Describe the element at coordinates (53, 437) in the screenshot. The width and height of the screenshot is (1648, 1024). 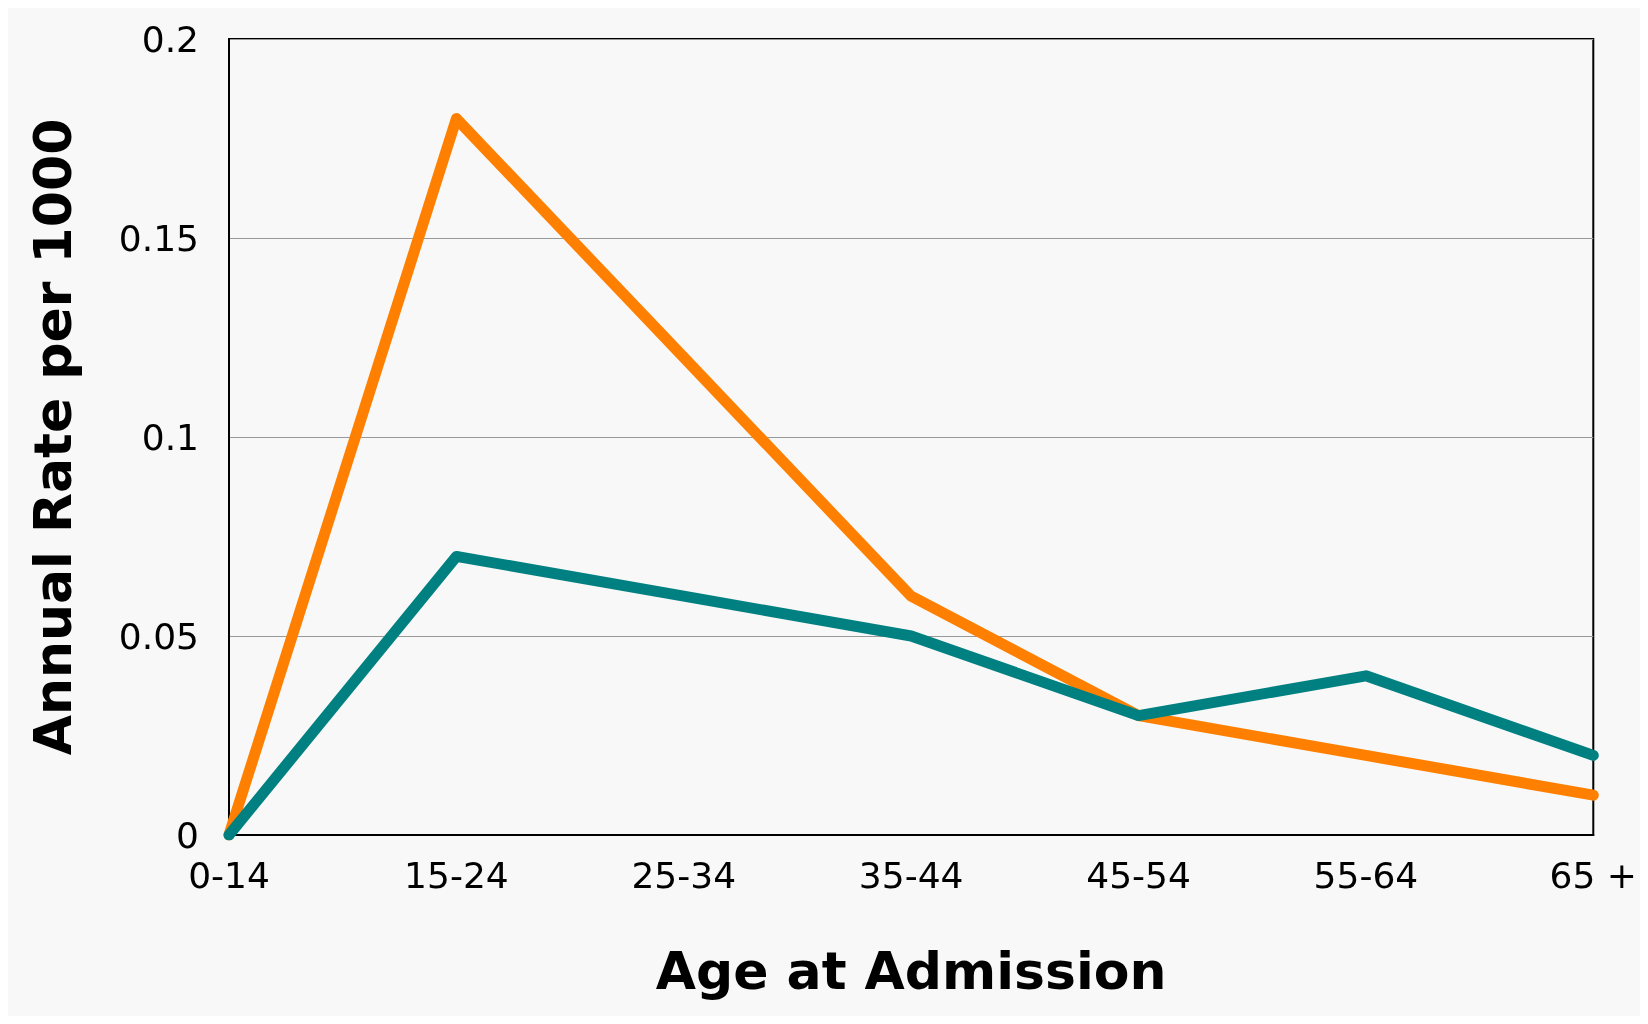
I see `y-axis-title: Annual Rate per 1000` at that location.